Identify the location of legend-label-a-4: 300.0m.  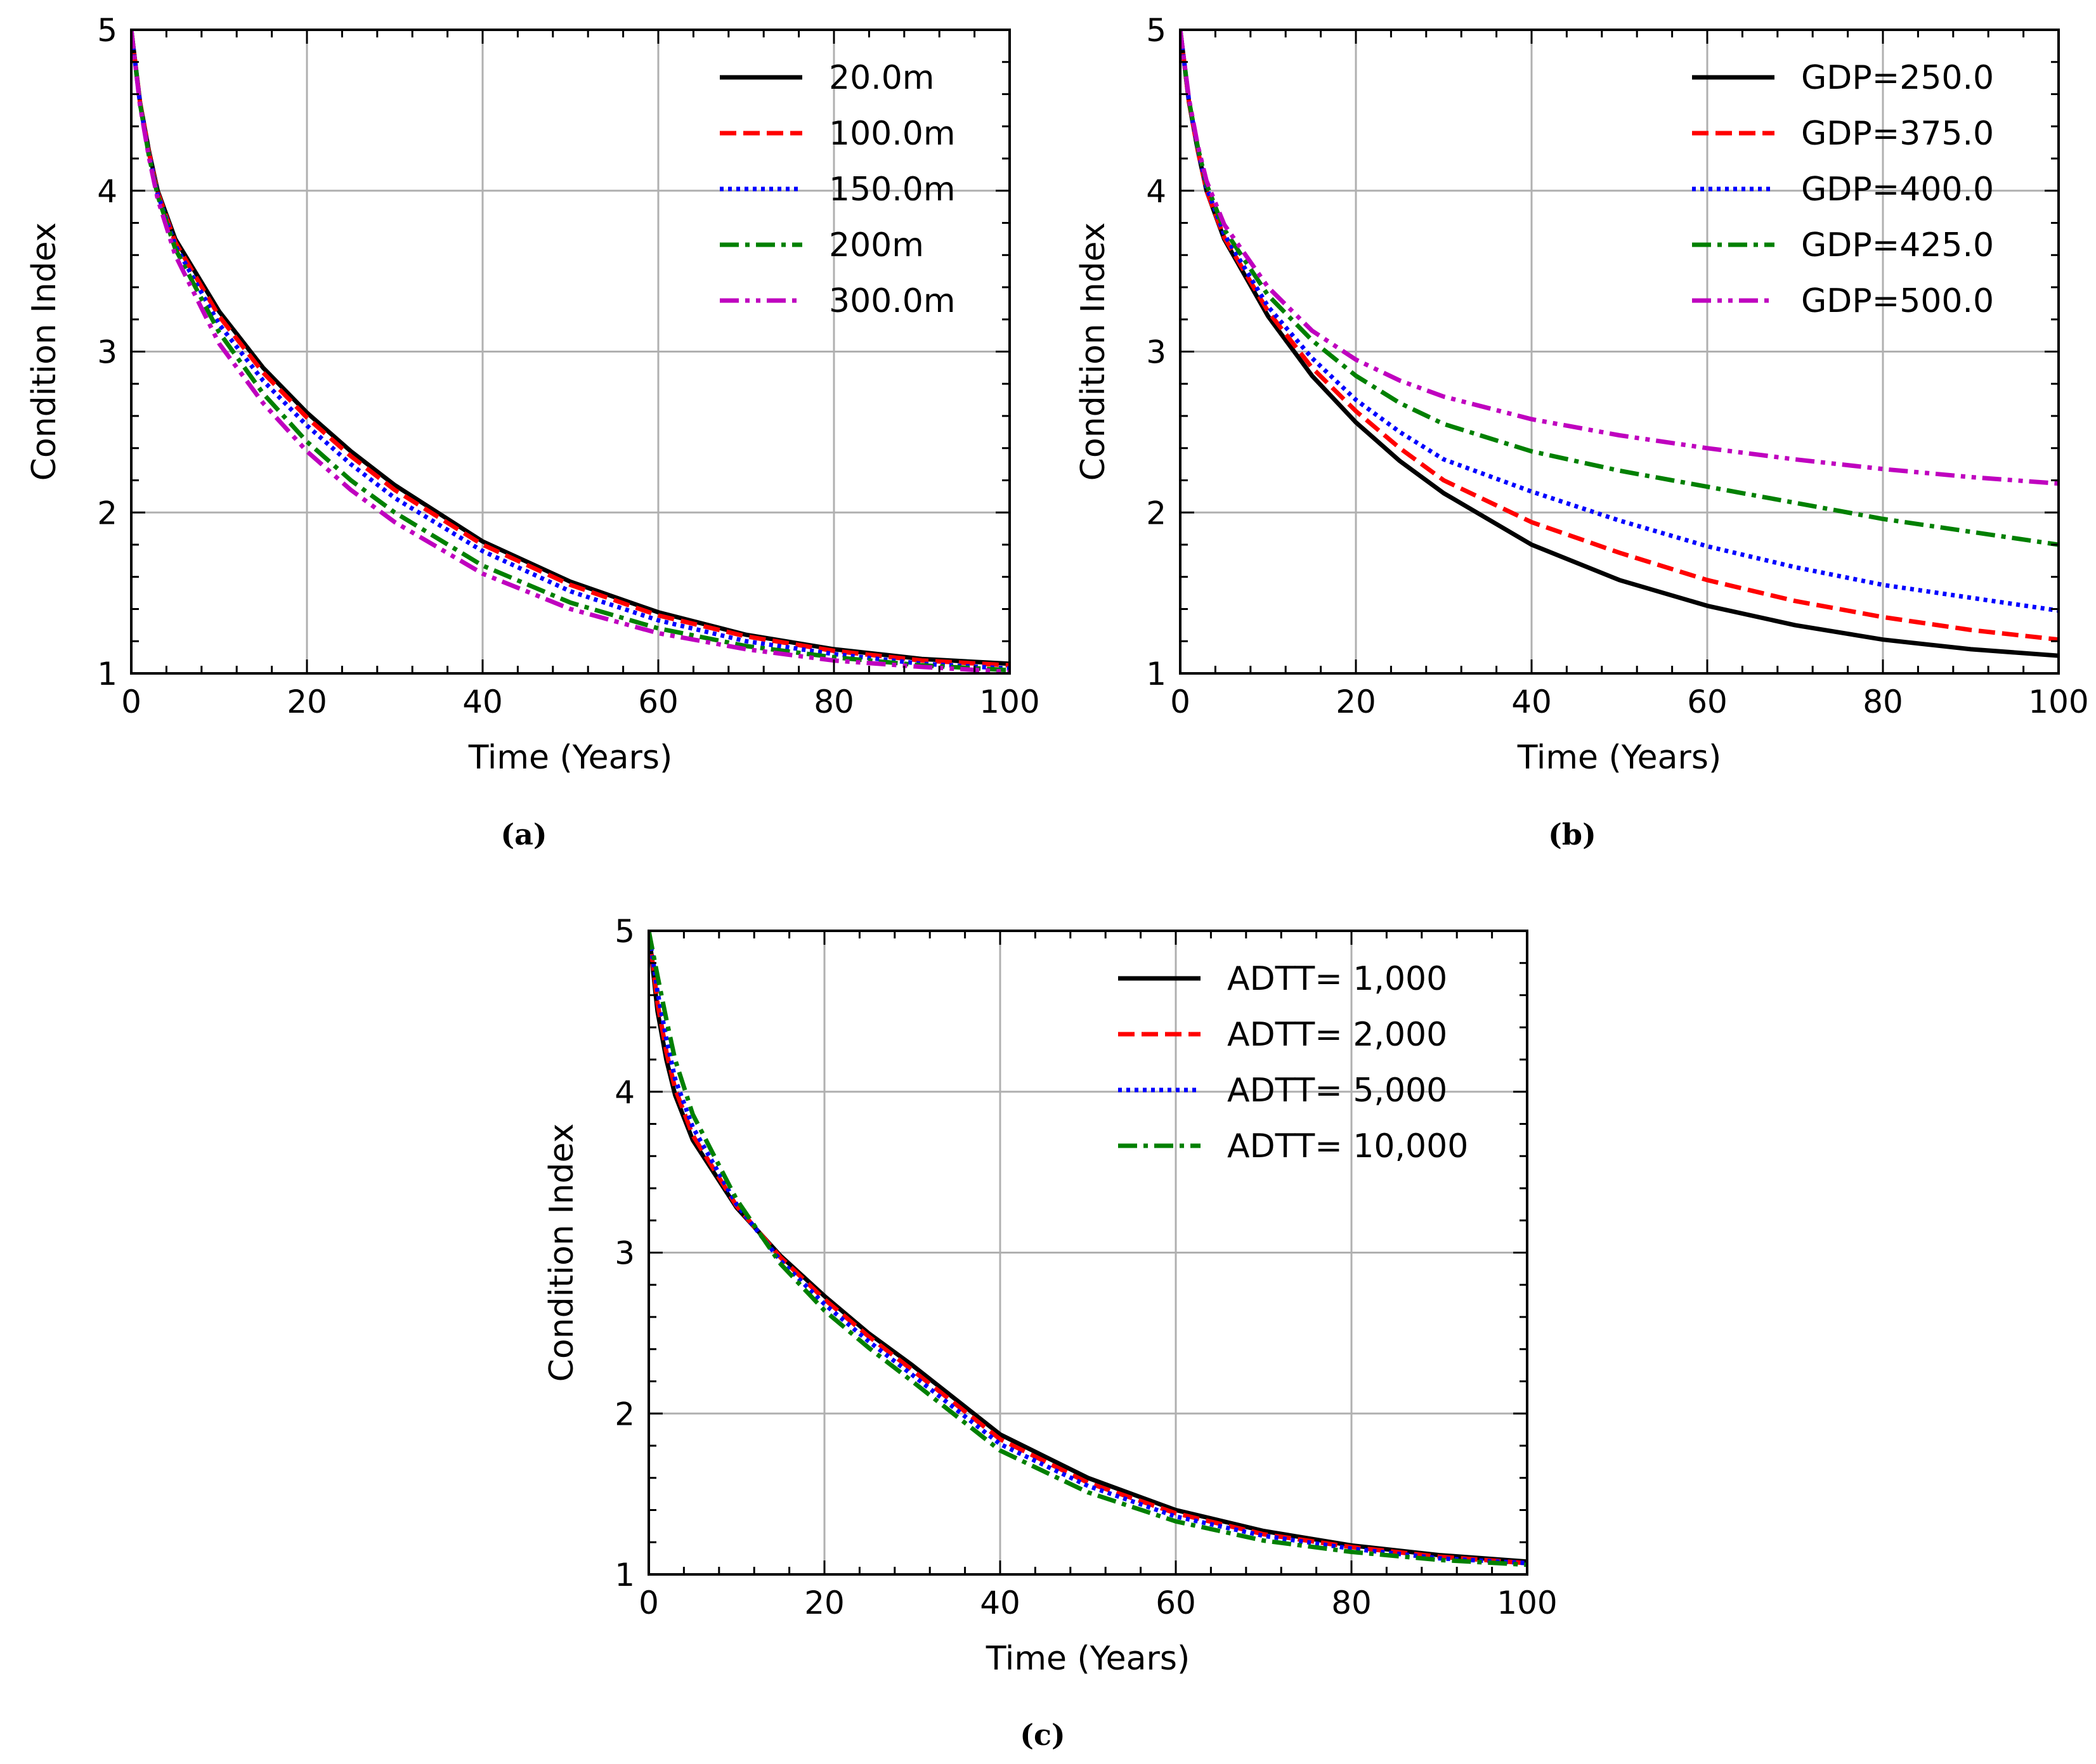
(893, 301).